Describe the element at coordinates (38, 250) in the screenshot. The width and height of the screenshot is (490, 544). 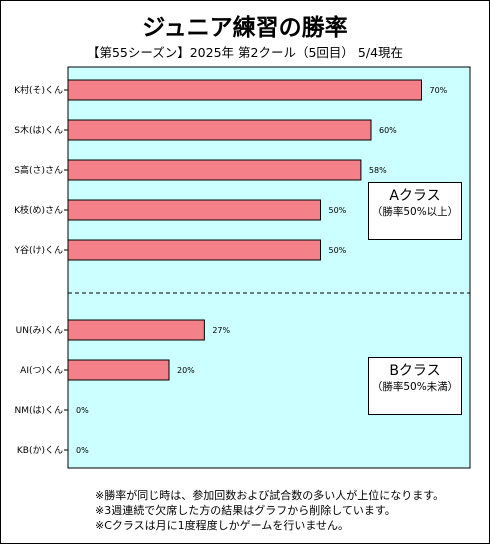
I see `category-label: Y谷(け)くん` at that location.